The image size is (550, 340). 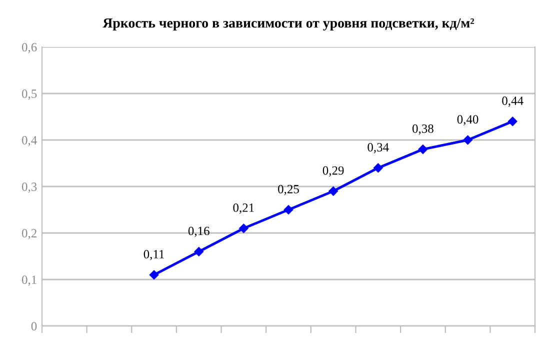 I want to click on y-tick-label: 0,3, so click(x=29, y=187).